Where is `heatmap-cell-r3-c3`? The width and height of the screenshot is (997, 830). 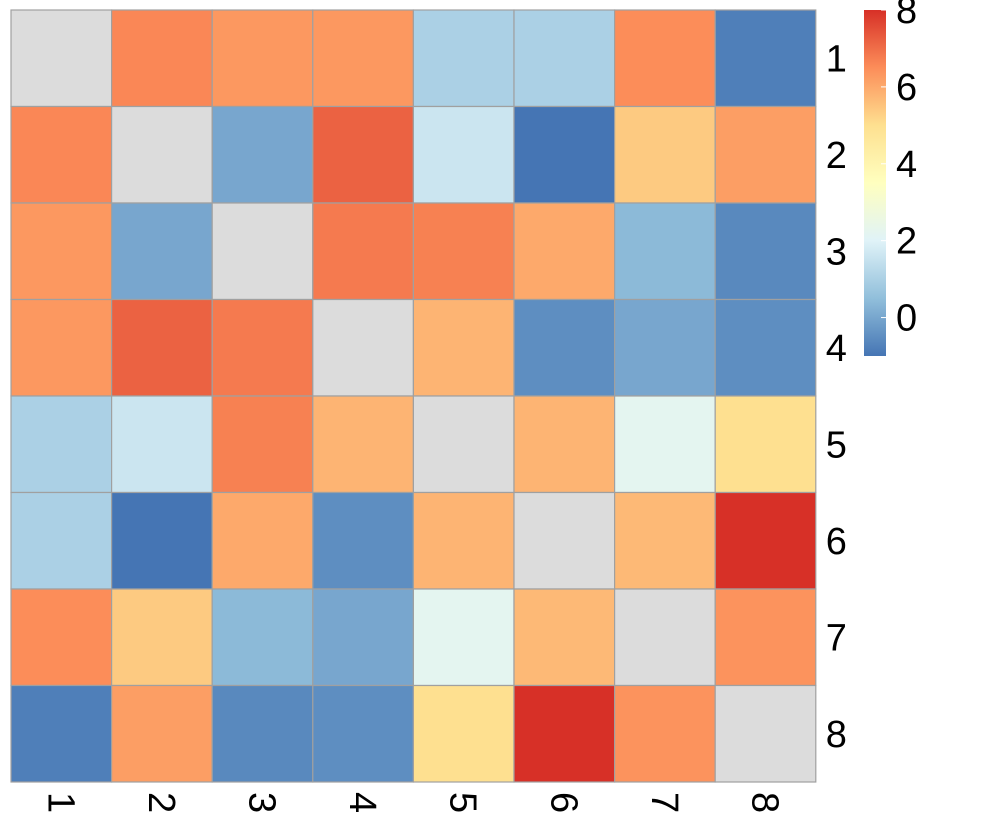 heatmap-cell-r3-c3 is located at coordinates (262, 251).